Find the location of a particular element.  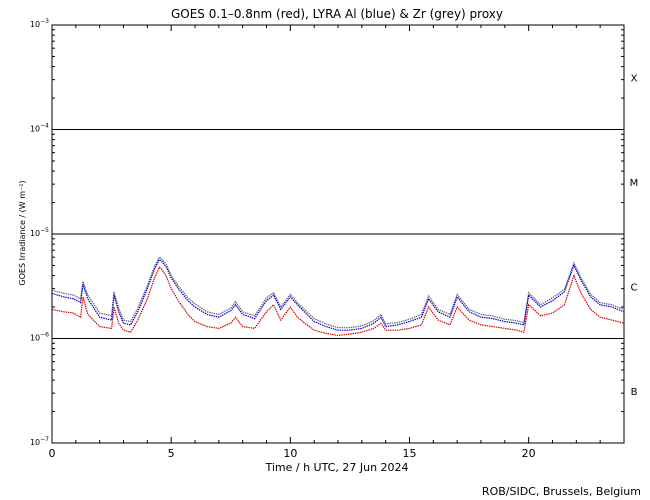

x-tick-label: 10 is located at coordinates (290, 453).